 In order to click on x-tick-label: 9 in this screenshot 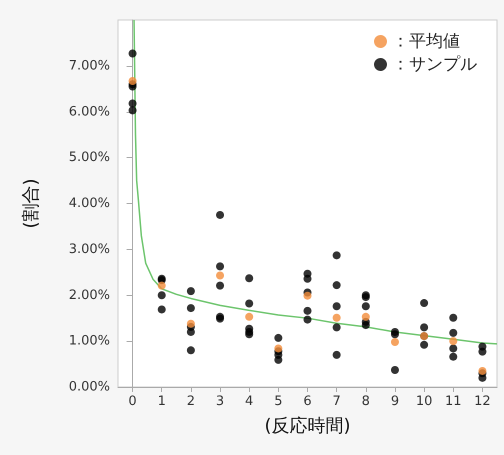, I will do `click(395, 401)`.